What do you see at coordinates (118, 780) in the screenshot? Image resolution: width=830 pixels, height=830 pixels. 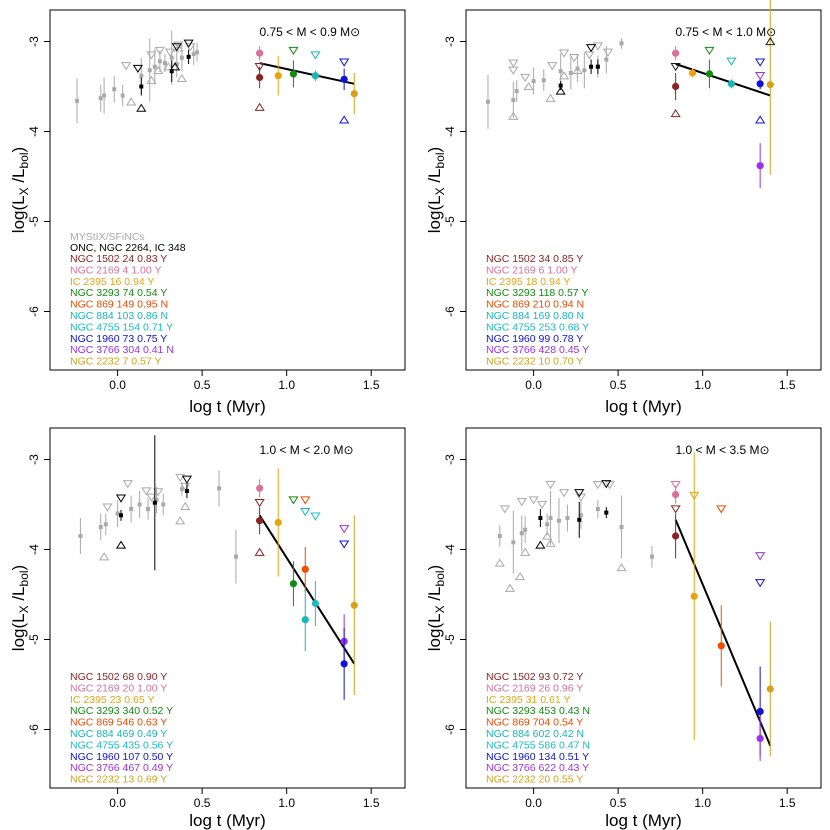 I see `legend-entry: NGC 2232 13 0.69 Y` at bounding box center [118, 780].